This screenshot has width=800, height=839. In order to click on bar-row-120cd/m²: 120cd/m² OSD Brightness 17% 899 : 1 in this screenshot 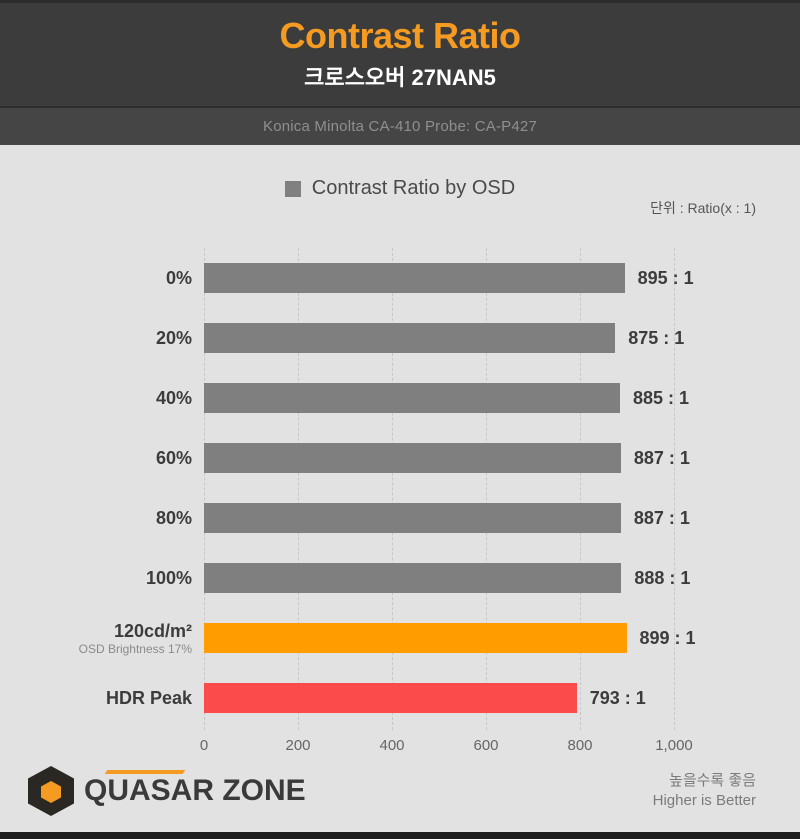, I will do `click(400, 638)`.